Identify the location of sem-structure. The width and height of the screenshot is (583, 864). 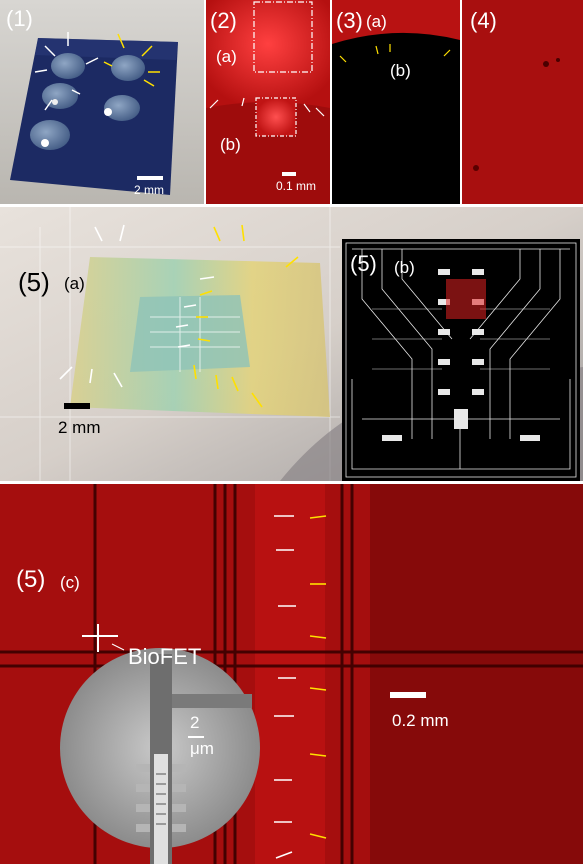
(194, 759).